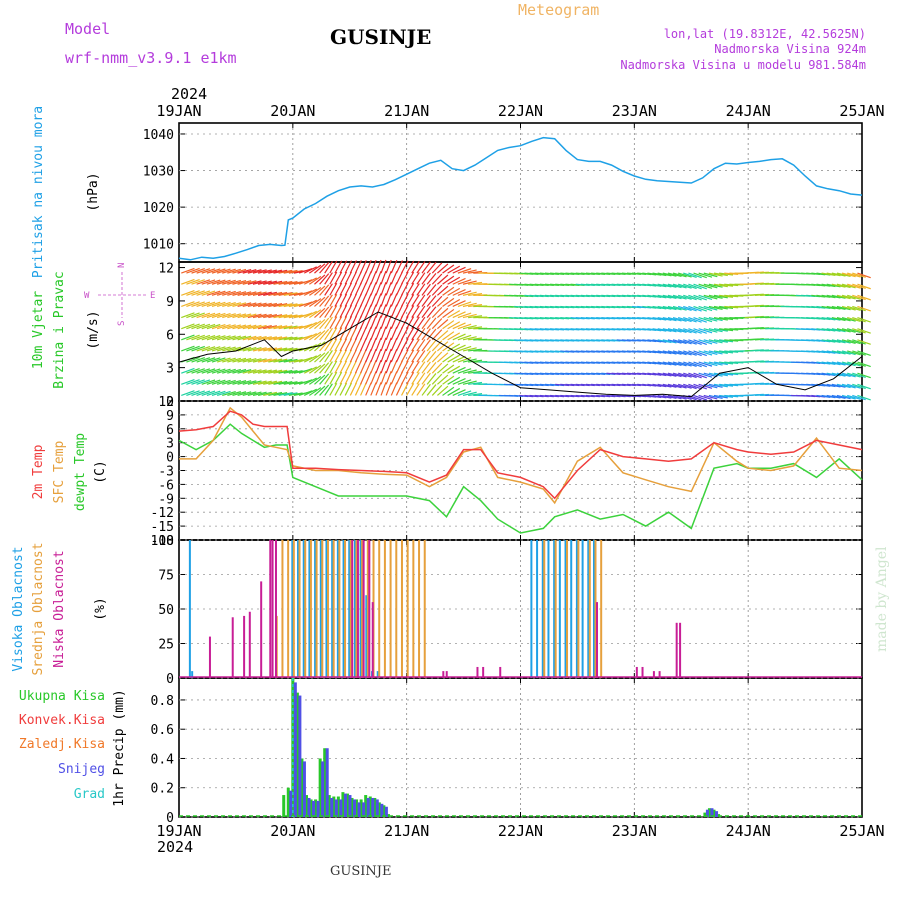 Image resolution: width=900 pixels, height=900 pixels. What do you see at coordinates (520, 354) in the screenshot?
I see `wind-speed-line` at bounding box center [520, 354].